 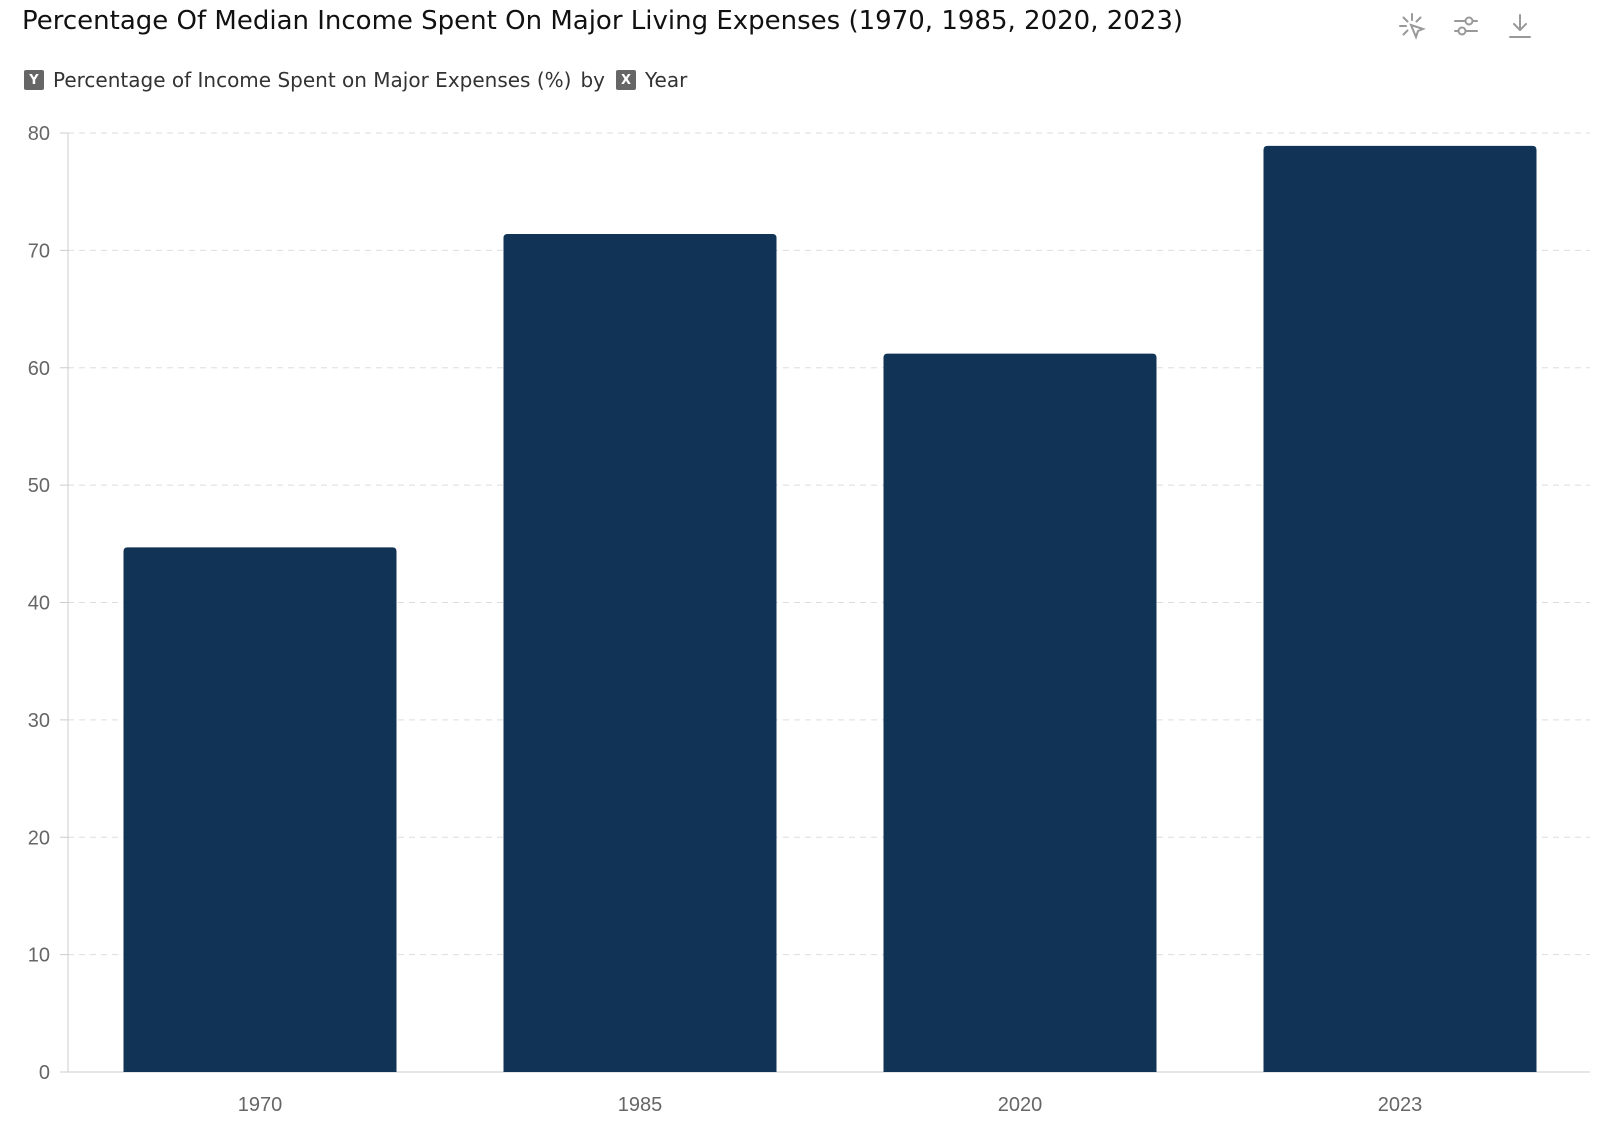 I want to click on y-tick-label: 70, so click(x=39, y=251).